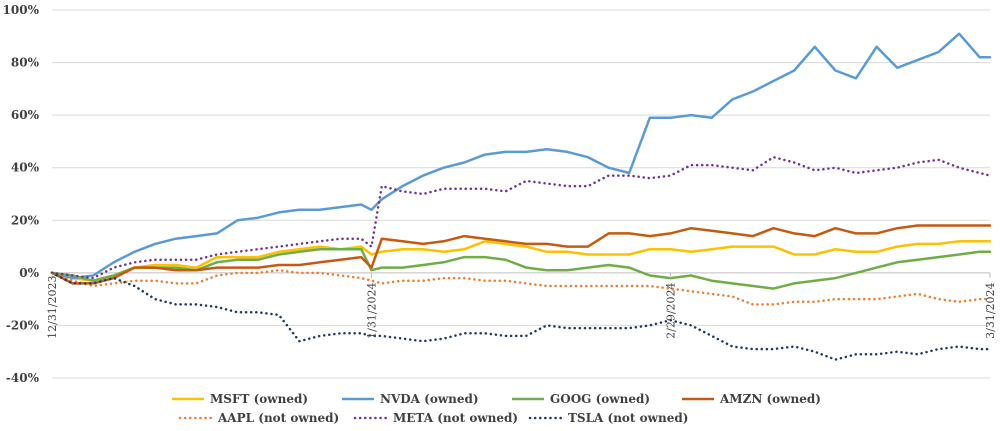 This screenshot has height=431, width=1000. What do you see at coordinates (52, 306) in the screenshot?
I see `x-tick-label: 12/31/2023` at bounding box center [52, 306].